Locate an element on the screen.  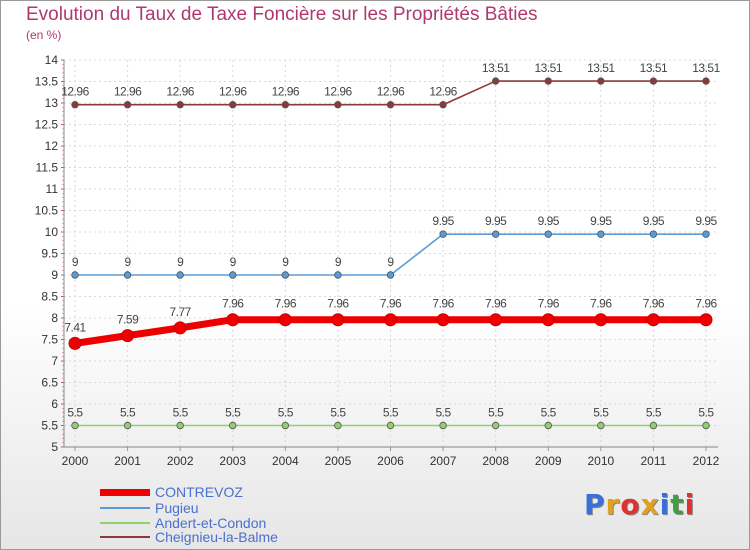
legend-label: Andert-et-Condon is located at coordinates (211, 523).